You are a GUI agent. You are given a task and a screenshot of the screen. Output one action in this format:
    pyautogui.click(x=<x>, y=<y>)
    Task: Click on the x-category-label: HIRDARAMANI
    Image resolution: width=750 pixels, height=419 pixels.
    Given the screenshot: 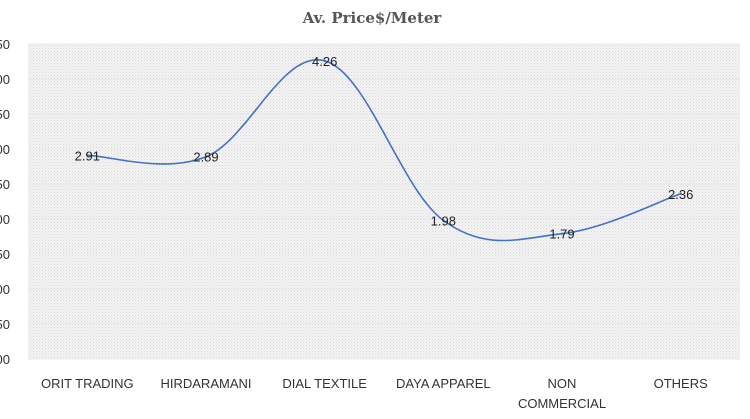 What is the action you would take?
    pyautogui.click(x=205, y=383)
    